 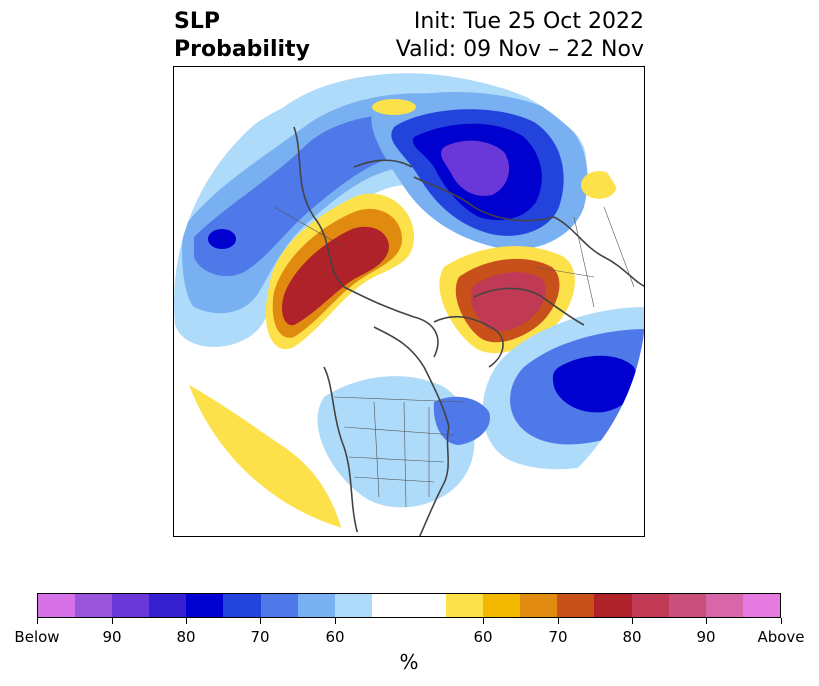 What do you see at coordinates (222, 239) in the screenshot?
I see `low-center-pacific` at bounding box center [222, 239].